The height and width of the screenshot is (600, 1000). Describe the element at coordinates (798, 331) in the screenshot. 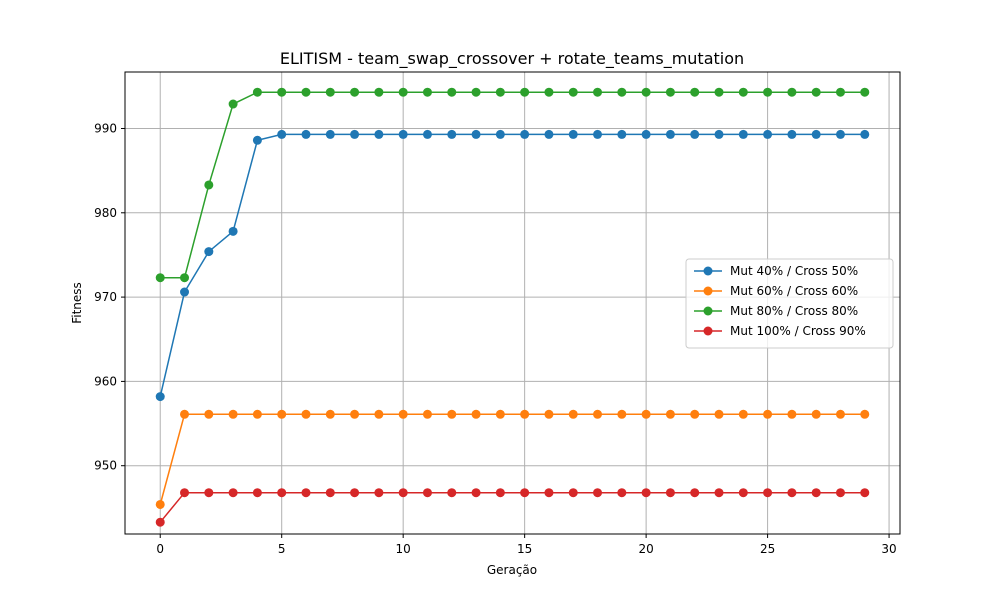

I see `legend-label: Mut 100% / Cross 90%` at that location.